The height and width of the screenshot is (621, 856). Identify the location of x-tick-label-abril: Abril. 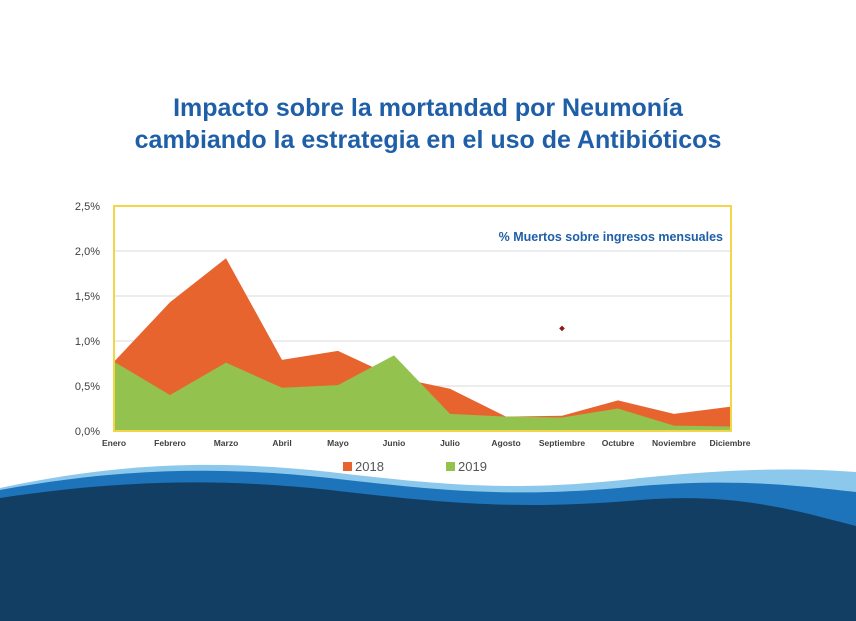
(281, 443).